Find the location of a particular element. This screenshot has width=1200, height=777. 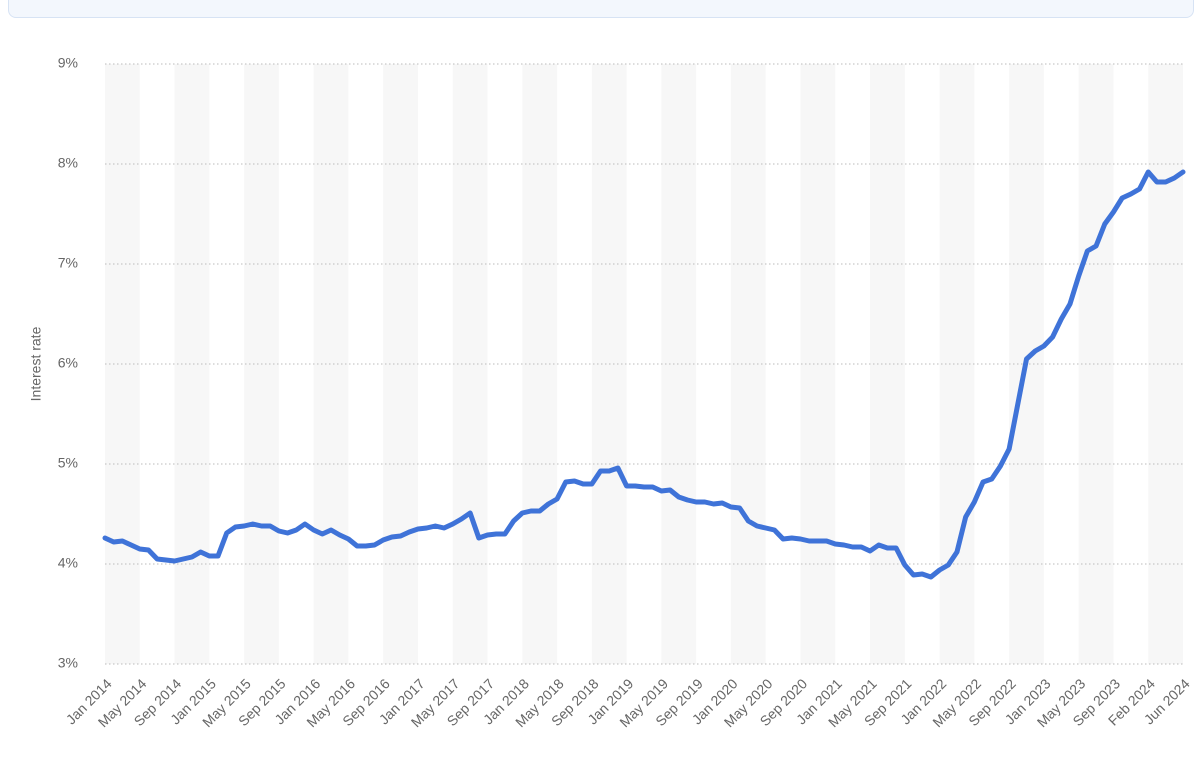

y-tick-label: 7% is located at coordinates (68, 263).